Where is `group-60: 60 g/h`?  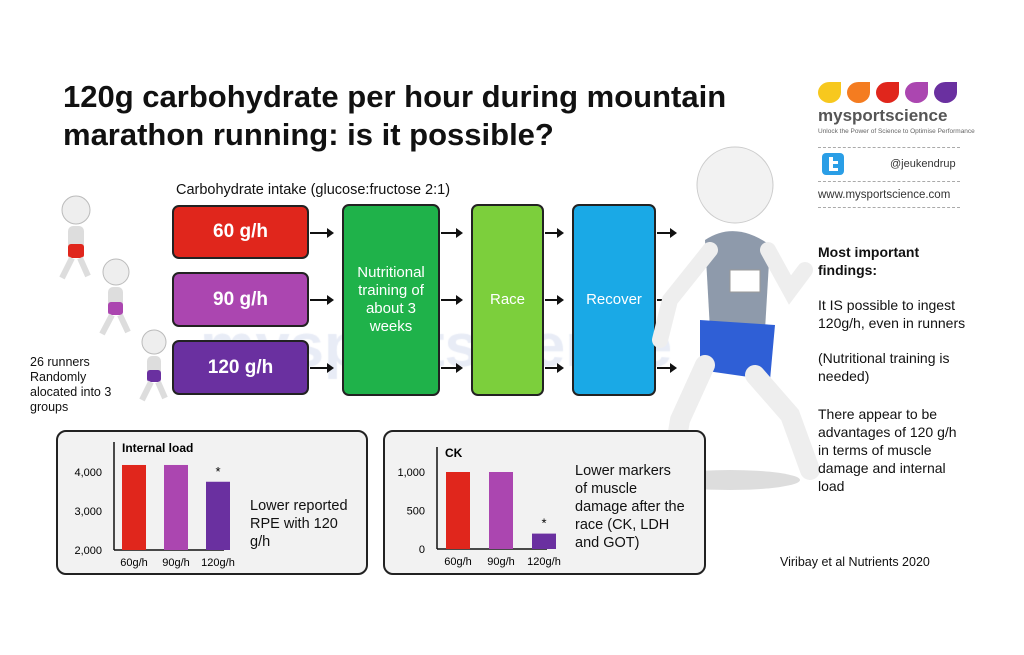 group-60: 60 g/h is located at coordinates (240, 232).